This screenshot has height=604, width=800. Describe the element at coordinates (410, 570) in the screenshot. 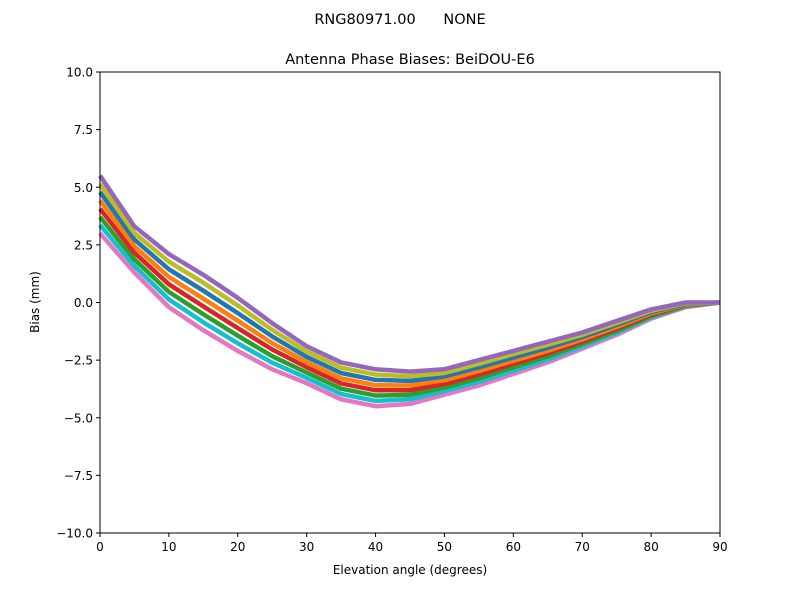

I see `x-axis-label: Elevation angle (degrees)` at that location.